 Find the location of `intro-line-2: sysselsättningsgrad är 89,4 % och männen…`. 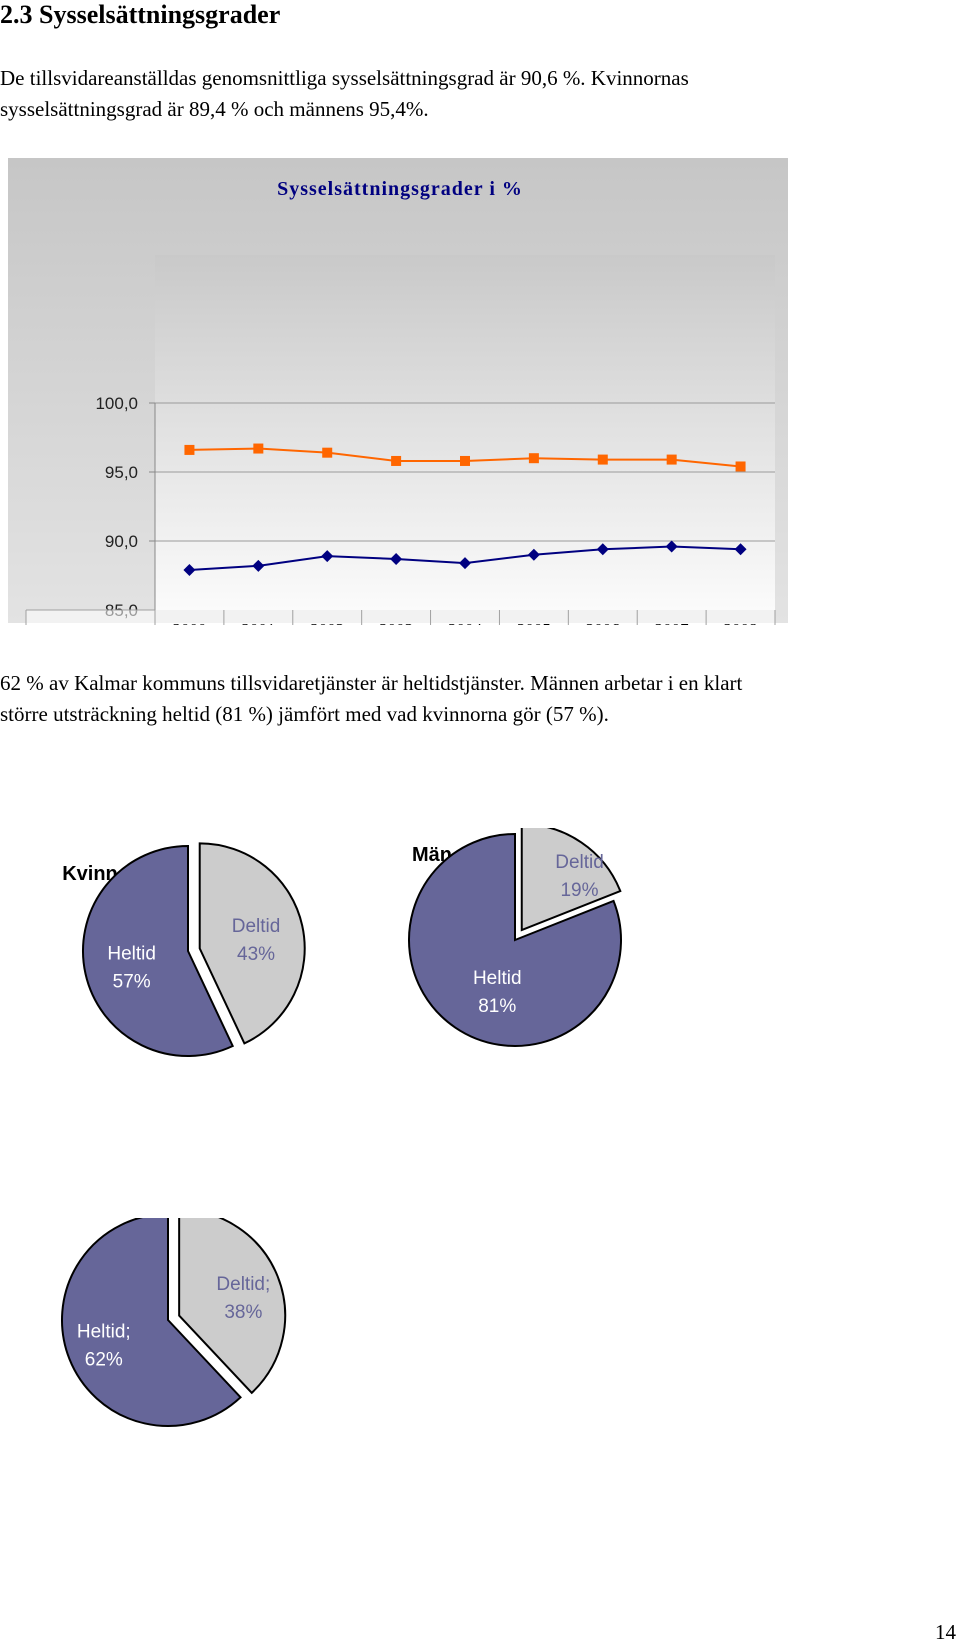

intro-line-2: sysselsättningsgrad är 89,4 % och männen… is located at coordinates (214, 109).